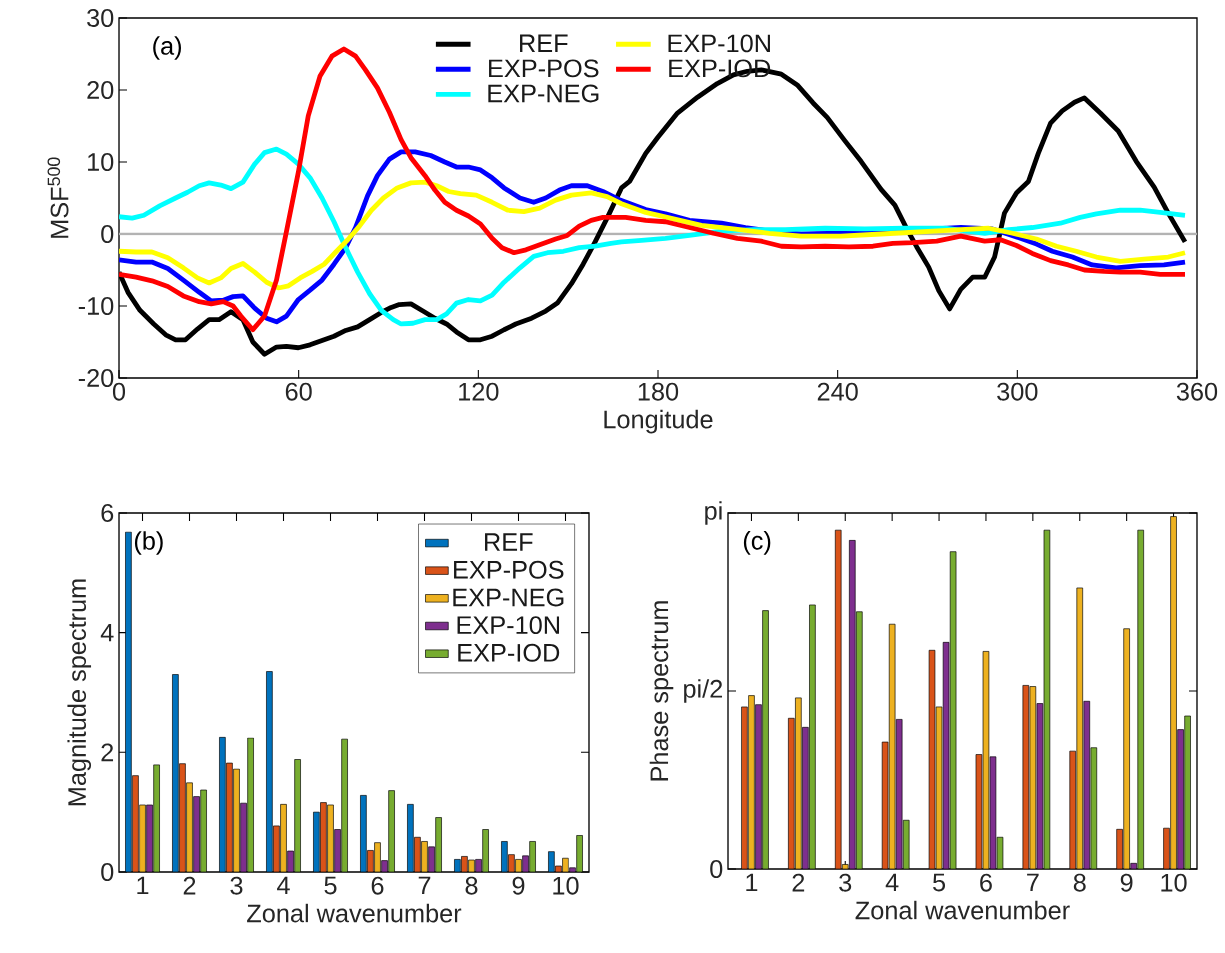 This screenshot has width=1225, height=953. What do you see at coordinates (757, 543) in the screenshot?
I see `annotation: (c)` at bounding box center [757, 543].